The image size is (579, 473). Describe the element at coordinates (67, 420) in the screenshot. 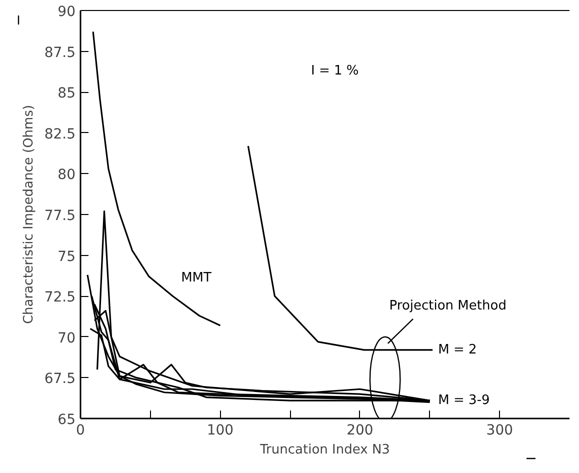

I see `y-tick-label: 65` at that location.